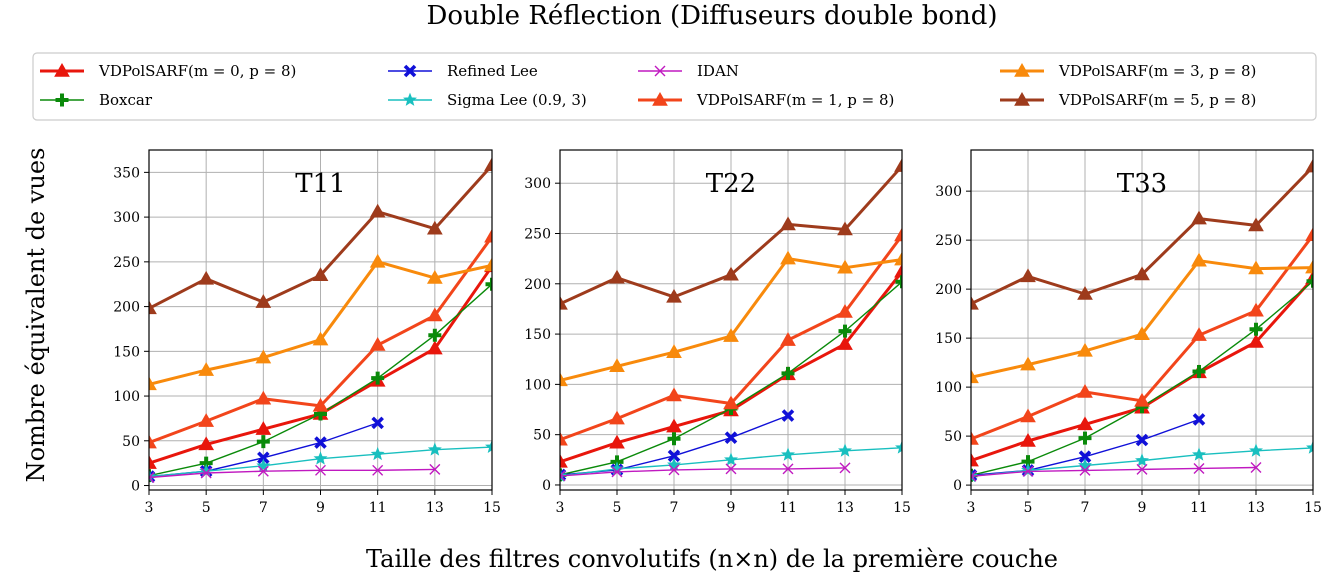 The height and width of the screenshot is (578, 1322). I want to click on y-tick-label: 50, so click(953, 437).